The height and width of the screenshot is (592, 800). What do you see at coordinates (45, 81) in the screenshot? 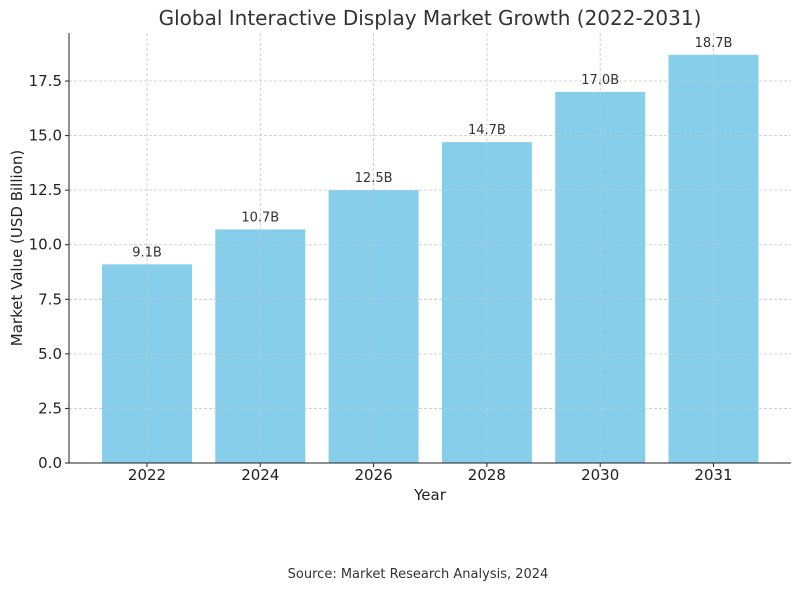
I see `y-tick-label: 17.5` at bounding box center [45, 81].